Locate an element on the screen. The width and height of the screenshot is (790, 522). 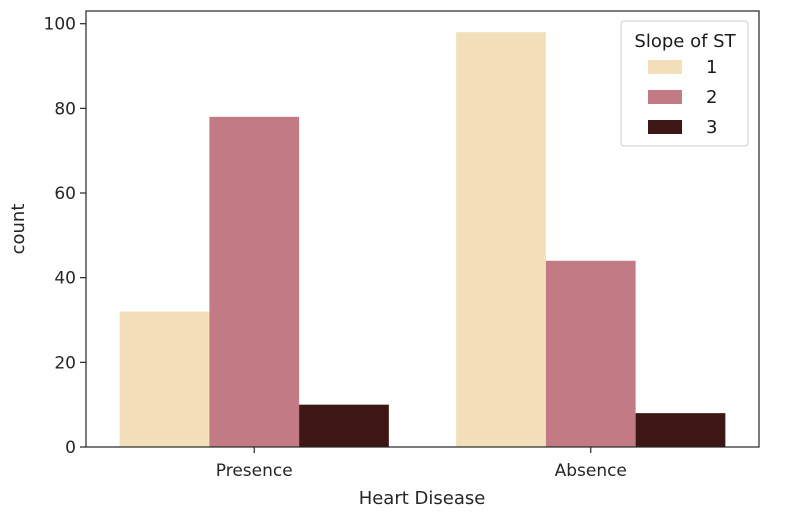
legend-label-slope-3: 3 is located at coordinates (711, 127).